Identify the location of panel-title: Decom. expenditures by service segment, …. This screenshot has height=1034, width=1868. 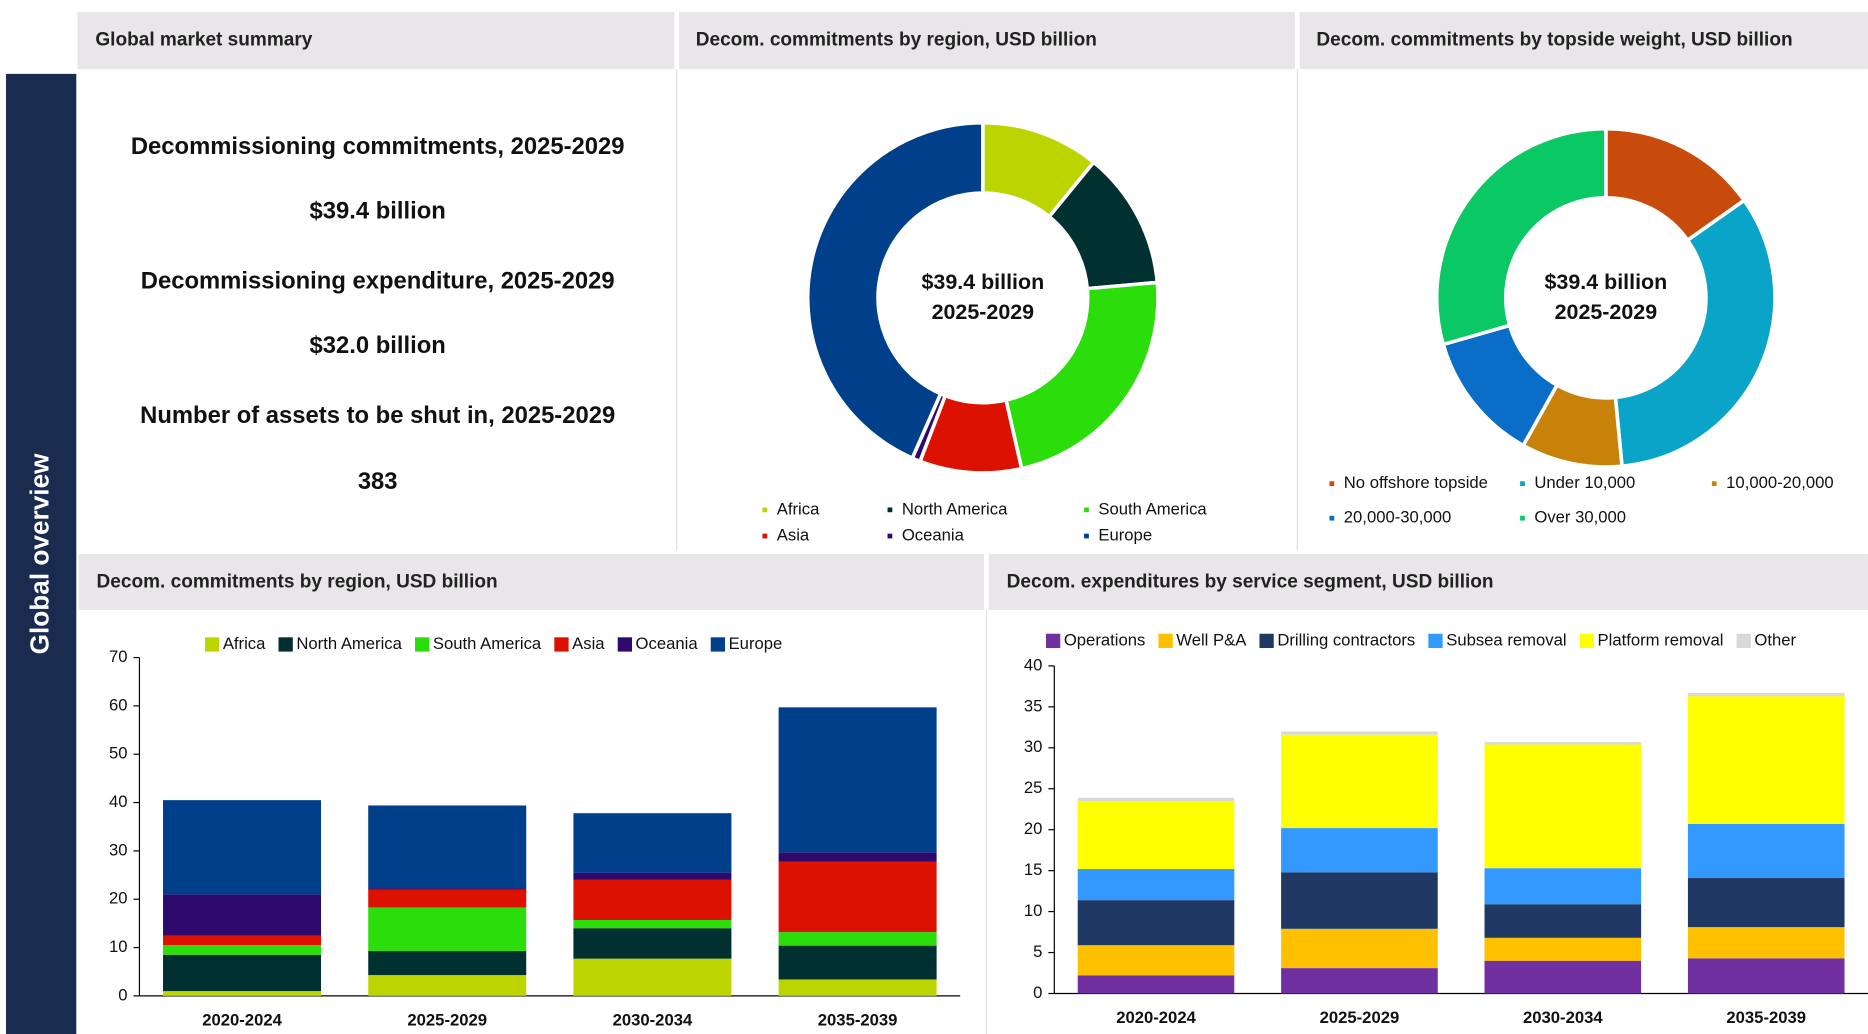
(1250, 582).